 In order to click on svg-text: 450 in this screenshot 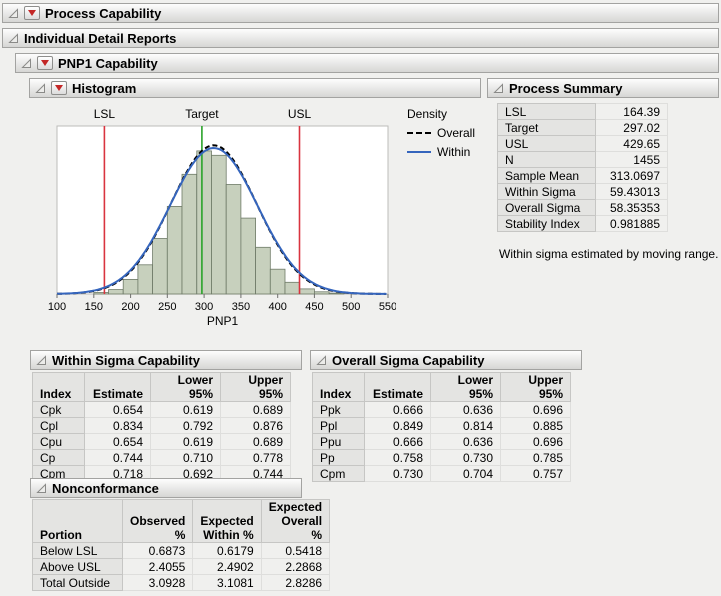, I will do `click(314, 307)`.